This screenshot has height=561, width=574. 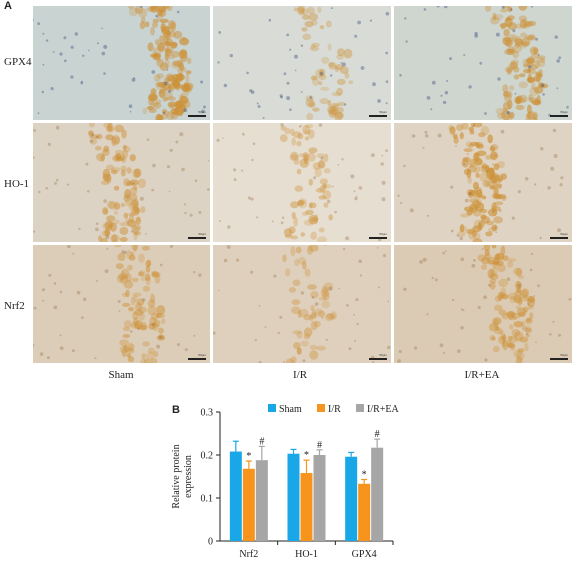 I want to click on legend-label: Sham, so click(x=290, y=409).